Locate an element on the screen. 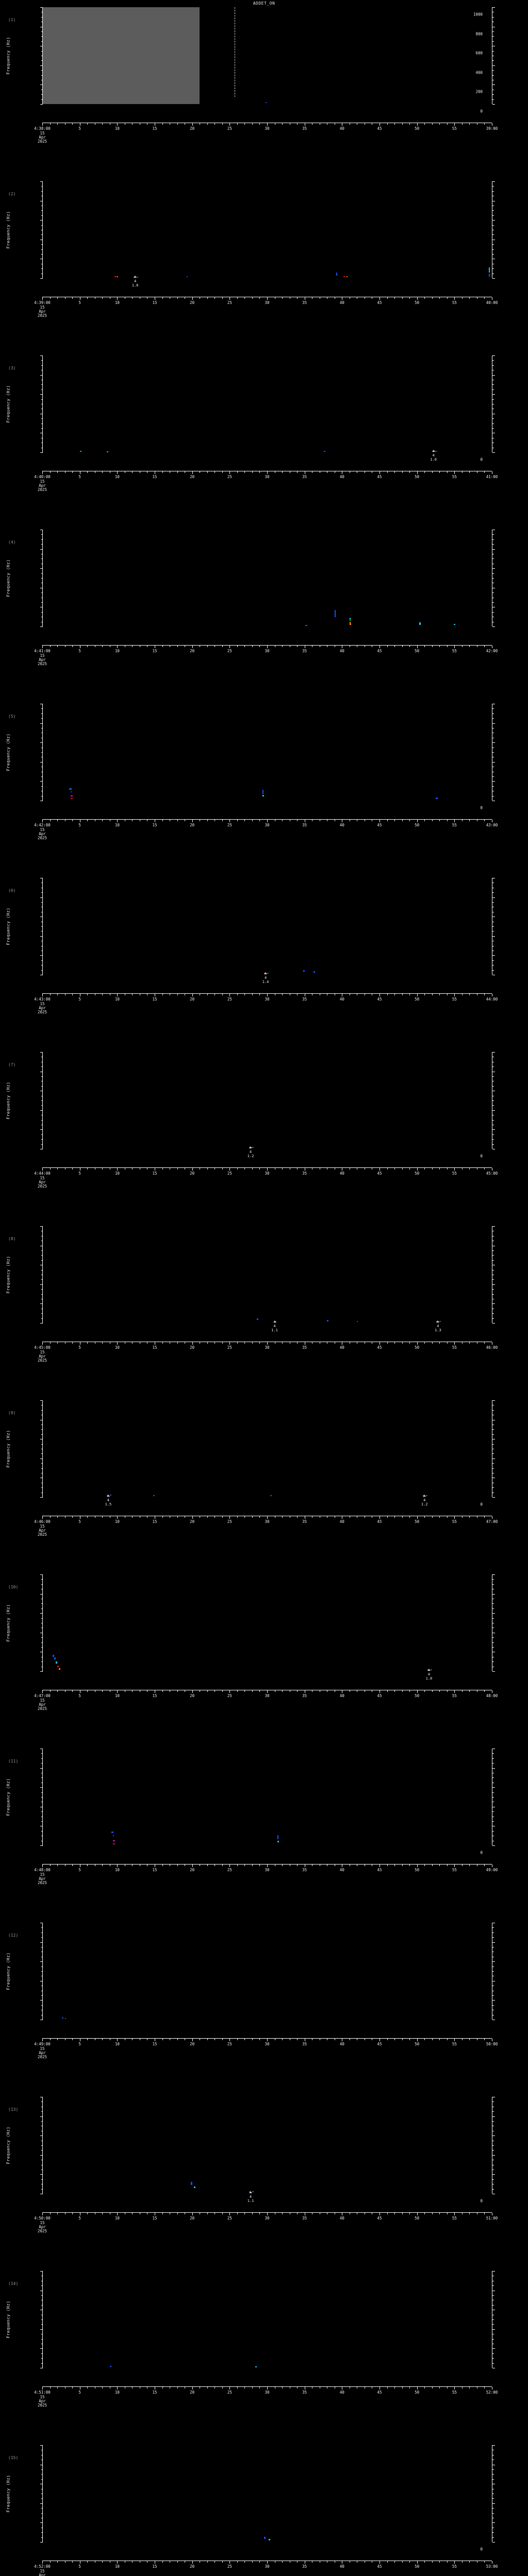 The width and height of the screenshot is (528, 2576). x-tick-label: 35 is located at coordinates (305, 302).